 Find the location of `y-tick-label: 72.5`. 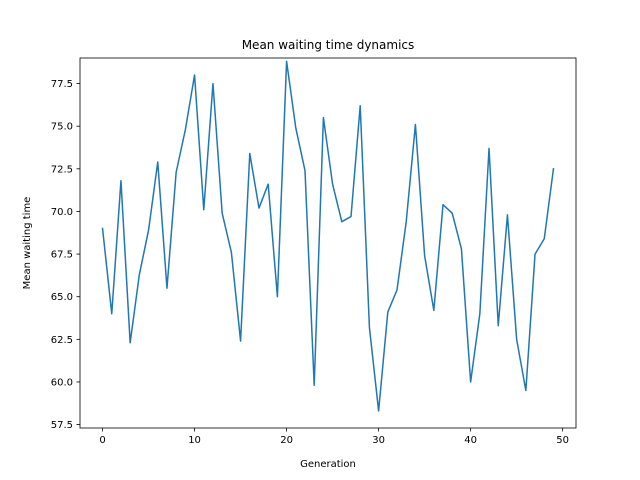

y-tick-label: 72.5 is located at coordinates (62, 169).